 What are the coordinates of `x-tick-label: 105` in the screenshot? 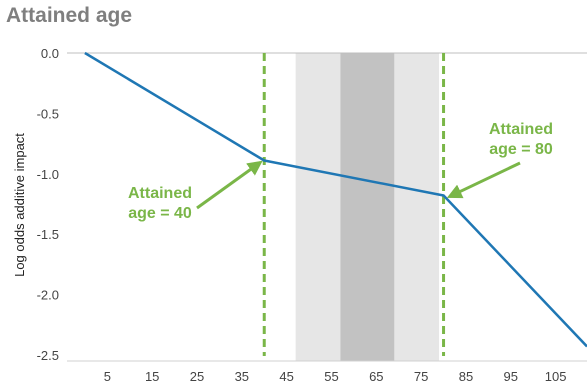 It's located at (556, 376).